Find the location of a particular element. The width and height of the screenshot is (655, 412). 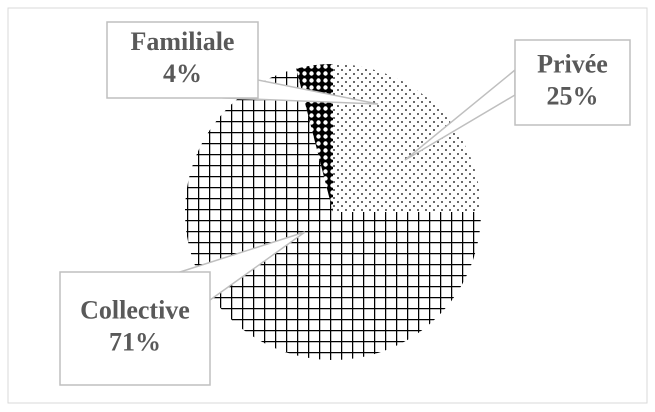

slice-label: Familiale is located at coordinates (183, 41).